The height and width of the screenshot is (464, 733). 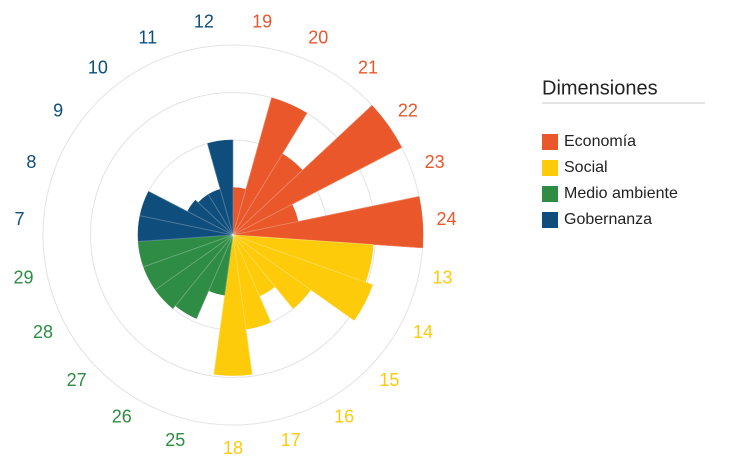 What do you see at coordinates (77, 380) in the screenshot?
I see `category-label: 27` at bounding box center [77, 380].